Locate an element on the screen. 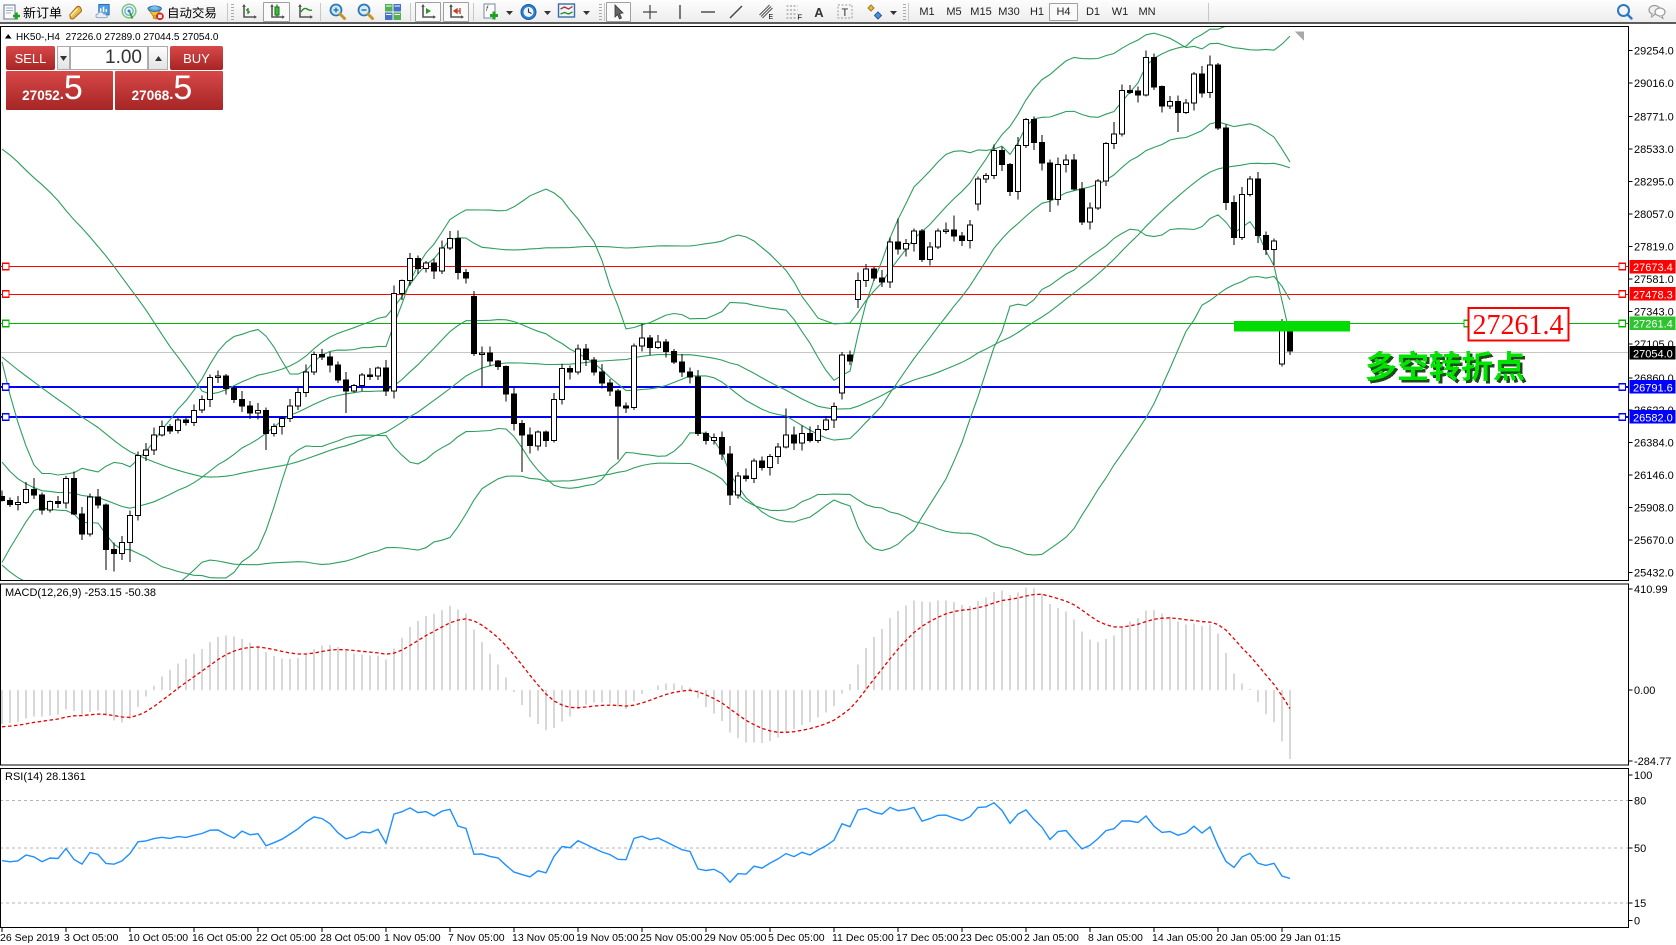 The image size is (1676, 945). svg-text: 27478.3 is located at coordinates (1653, 295).